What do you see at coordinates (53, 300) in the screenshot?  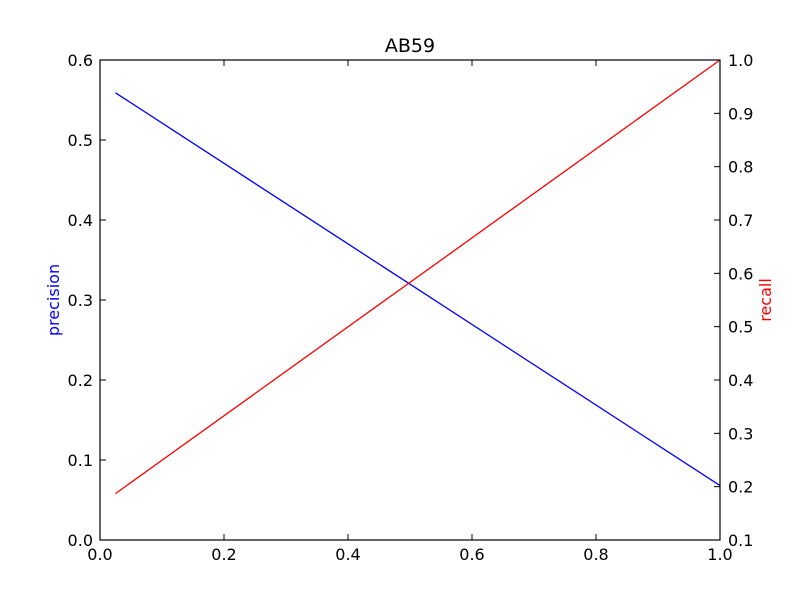 I see `left-axis-label: precision` at bounding box center [53, 300].